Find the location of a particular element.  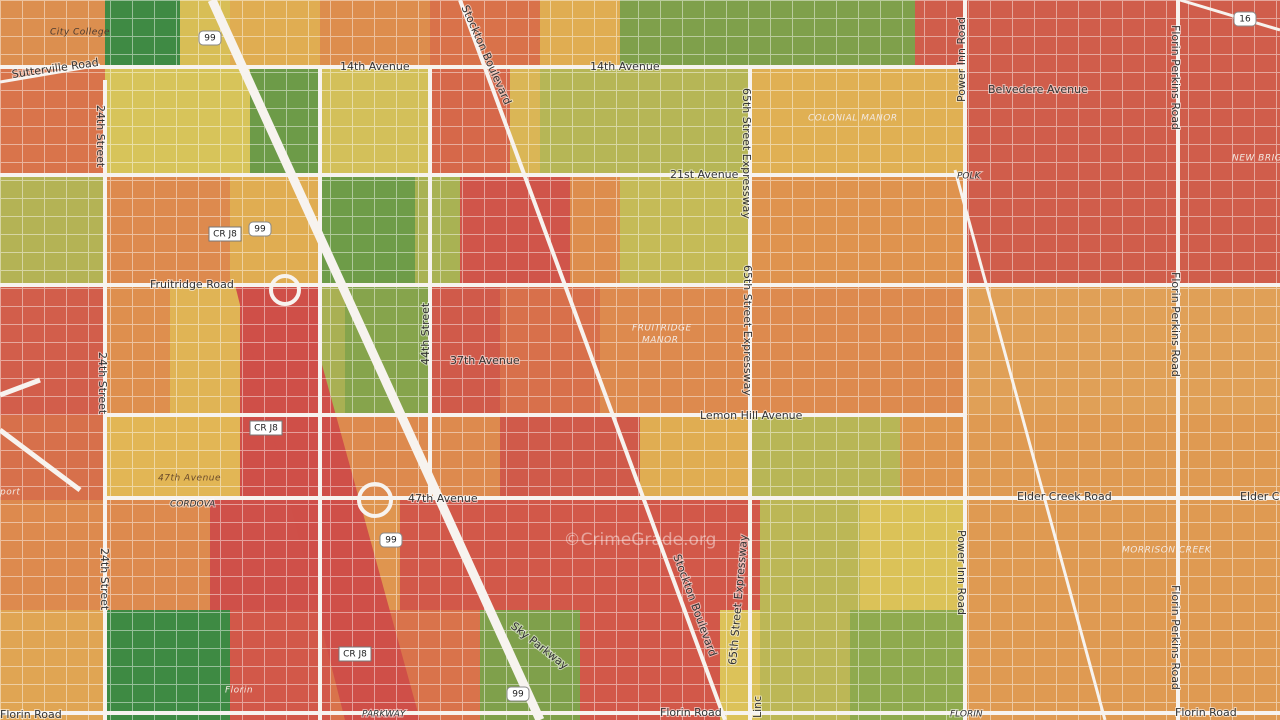

place-label: CORDOVA is located at coordinates (192, 505).